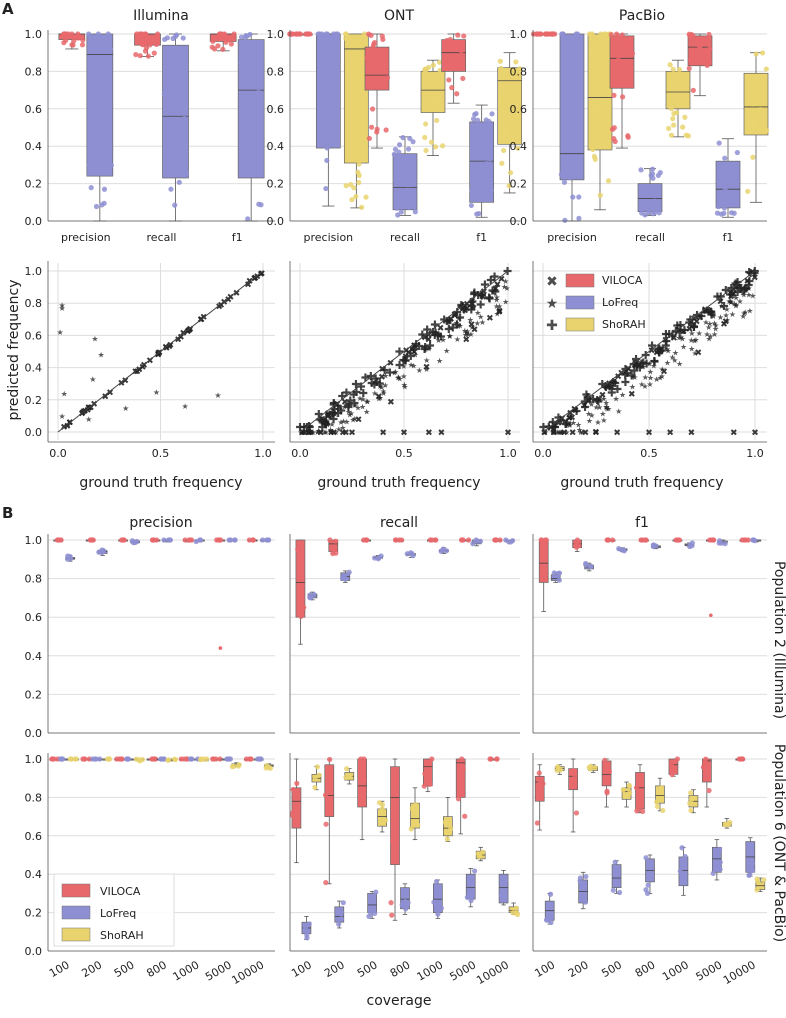 The width and height of the screenshot is (786, 1018). What do you see at coordinates (292, 34) in the screenshot?
I see `a-box-ont-viloca-precision-point` at bounding box center [292, 34].